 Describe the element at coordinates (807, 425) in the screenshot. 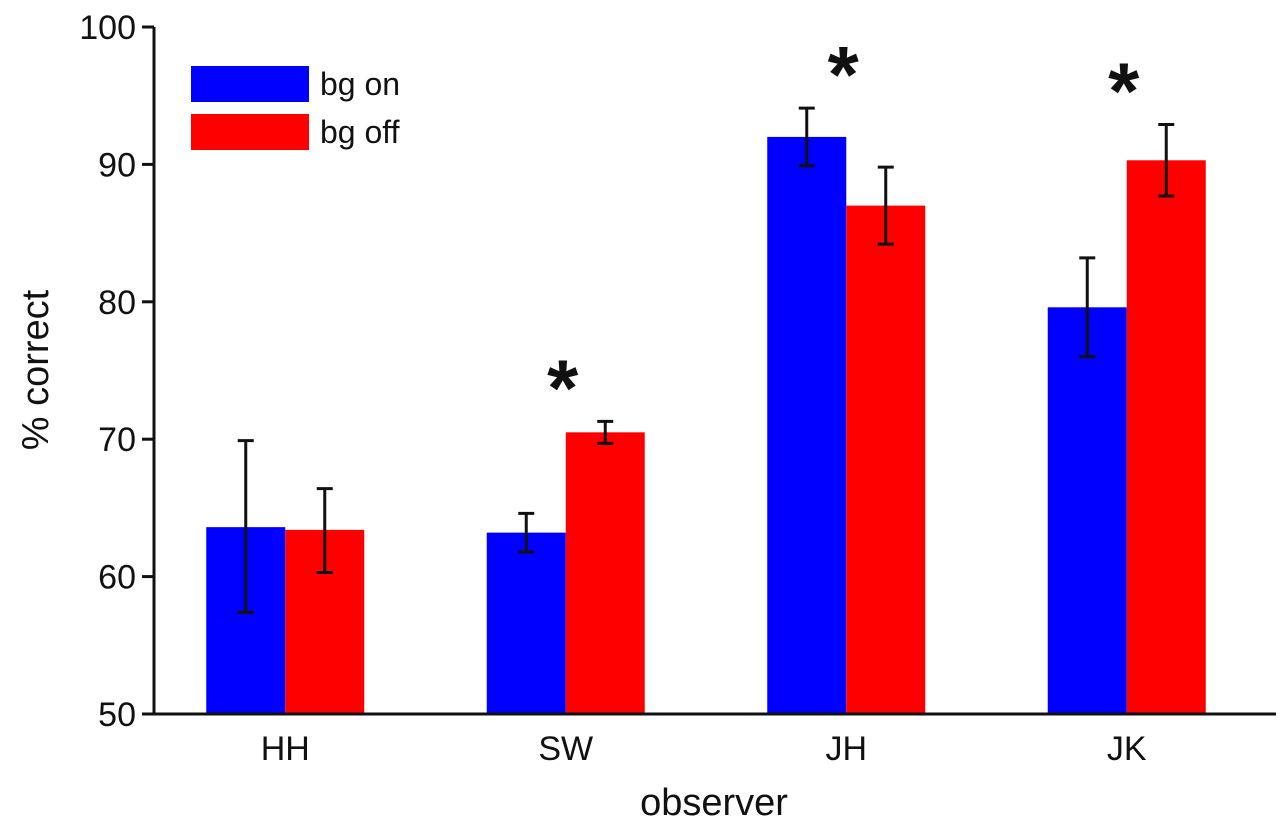

I see `bar-jh-bg-on` at that location.